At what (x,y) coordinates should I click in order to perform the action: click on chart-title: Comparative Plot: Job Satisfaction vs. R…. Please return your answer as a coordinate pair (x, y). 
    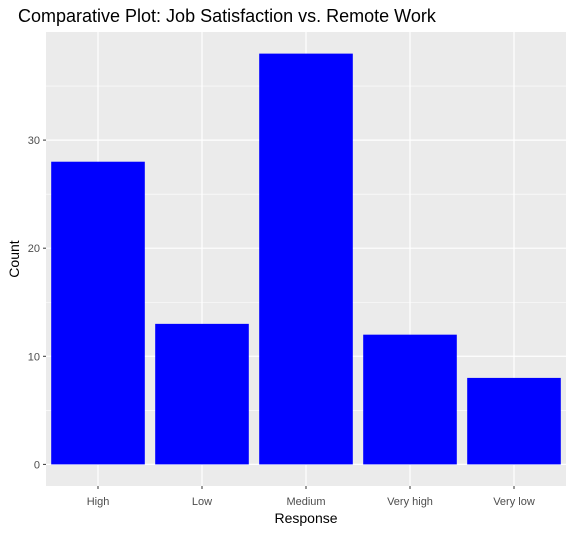
    Looking at the image, I should click on (227, 16).